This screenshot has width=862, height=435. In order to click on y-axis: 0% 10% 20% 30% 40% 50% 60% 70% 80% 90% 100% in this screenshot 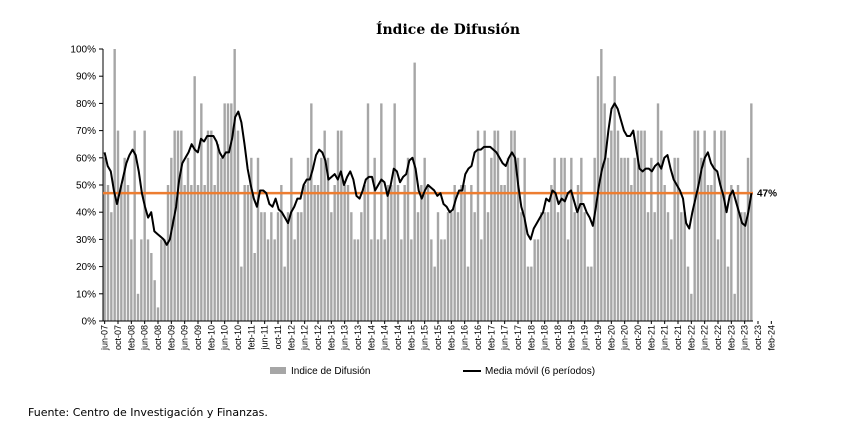, I will do `click(87, 186)`.